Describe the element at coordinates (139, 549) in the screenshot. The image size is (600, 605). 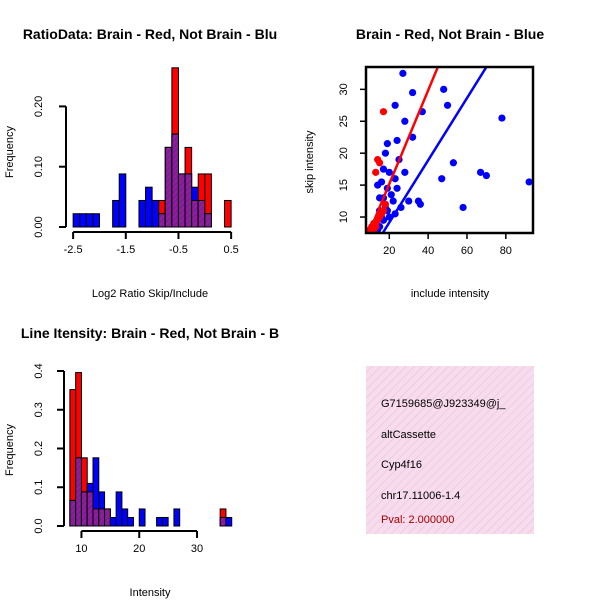
I see `intensity-histogram-x-tick-label: 20` at that location.